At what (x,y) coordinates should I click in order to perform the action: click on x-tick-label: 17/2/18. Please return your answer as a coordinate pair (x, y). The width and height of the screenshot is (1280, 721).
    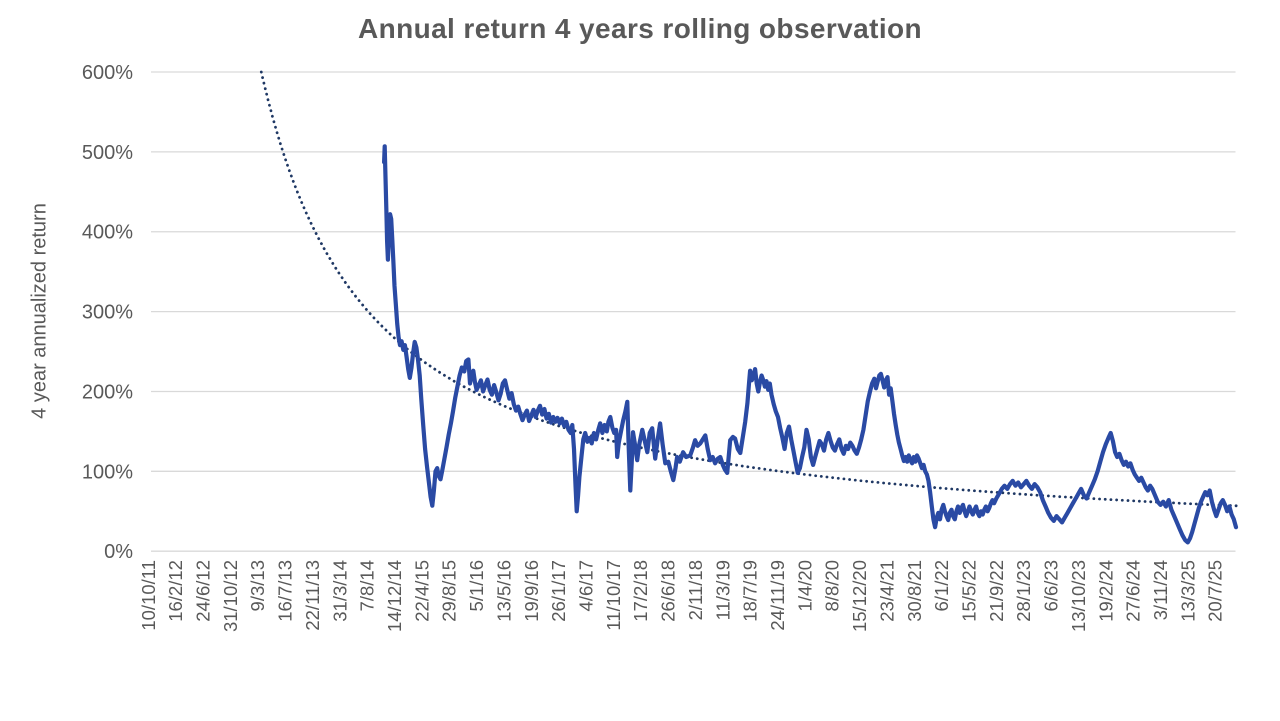
    Looking at the image, I should click on (640, 591).